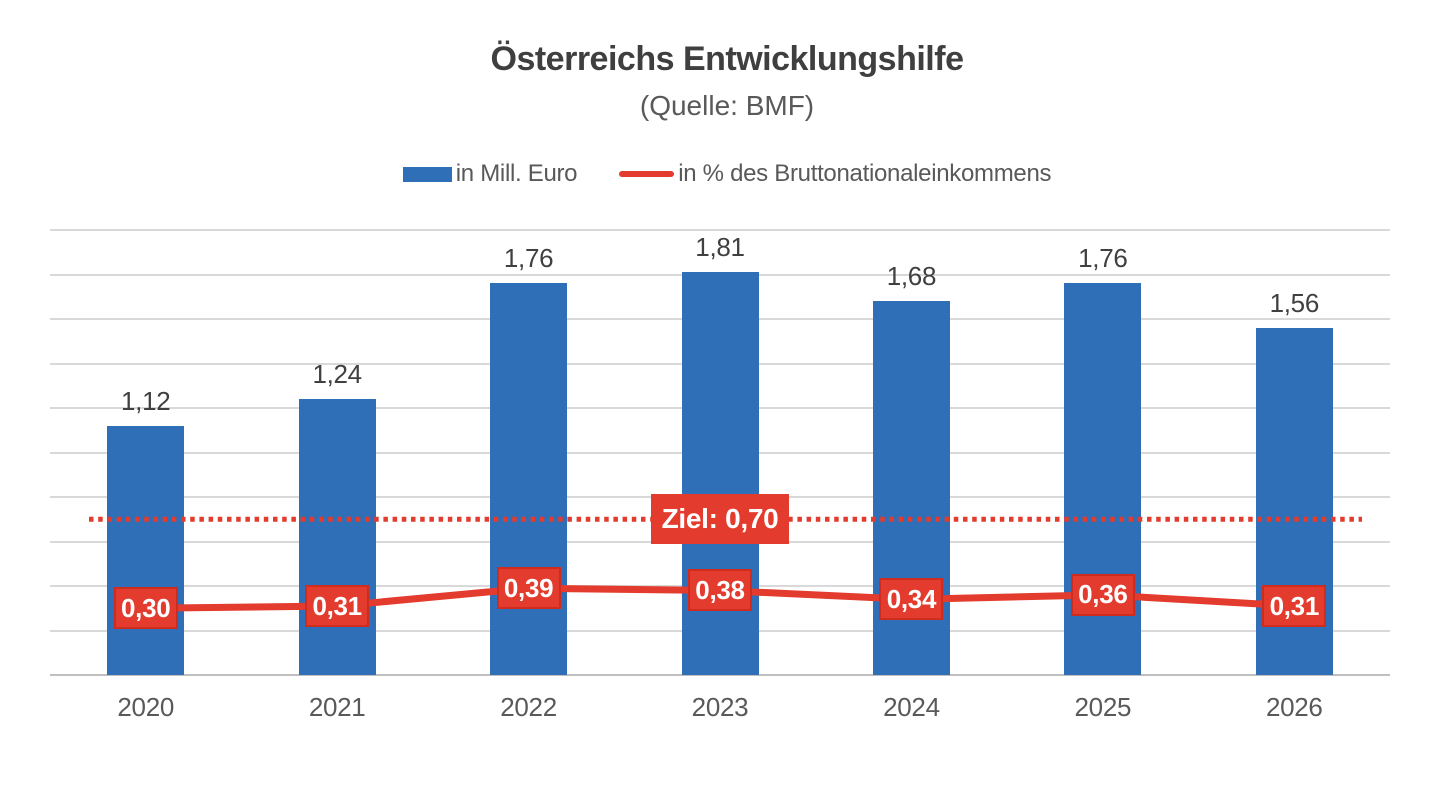 This screenshot has height=806, width=1454. I want to click on point-label: 0,30, so click(145, 608).